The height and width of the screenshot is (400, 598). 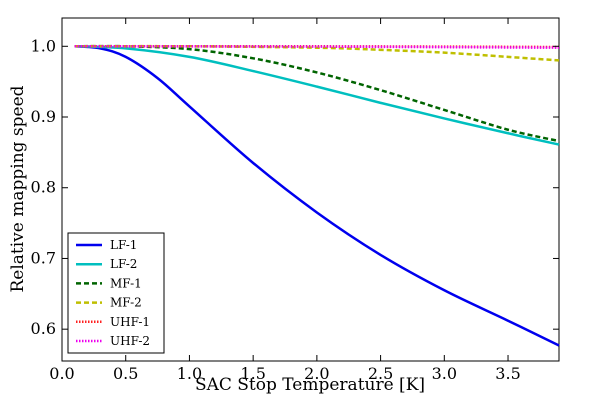 What do you see at coordinates (507, 373) in the screenshot?
I see `x-tick-label: 3.5` at bounding box center [507, 373].